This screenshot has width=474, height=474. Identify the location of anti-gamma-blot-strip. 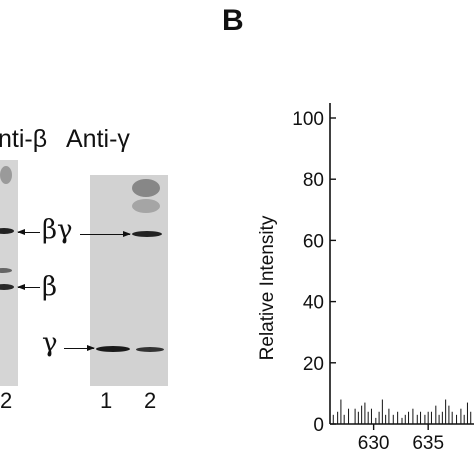
(129, 280).